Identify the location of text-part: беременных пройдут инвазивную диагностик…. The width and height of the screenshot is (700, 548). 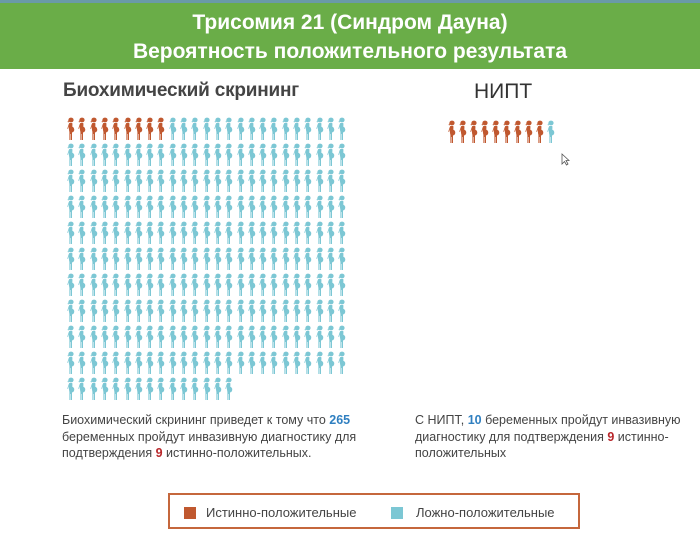
(548, 428).